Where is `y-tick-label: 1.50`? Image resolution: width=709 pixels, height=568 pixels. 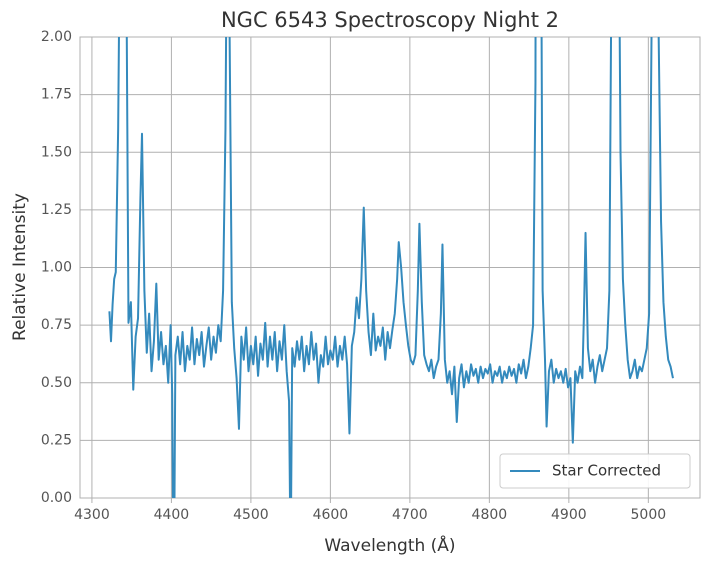 y-tick-label: 1.50 is located at coordinates (56, 152).